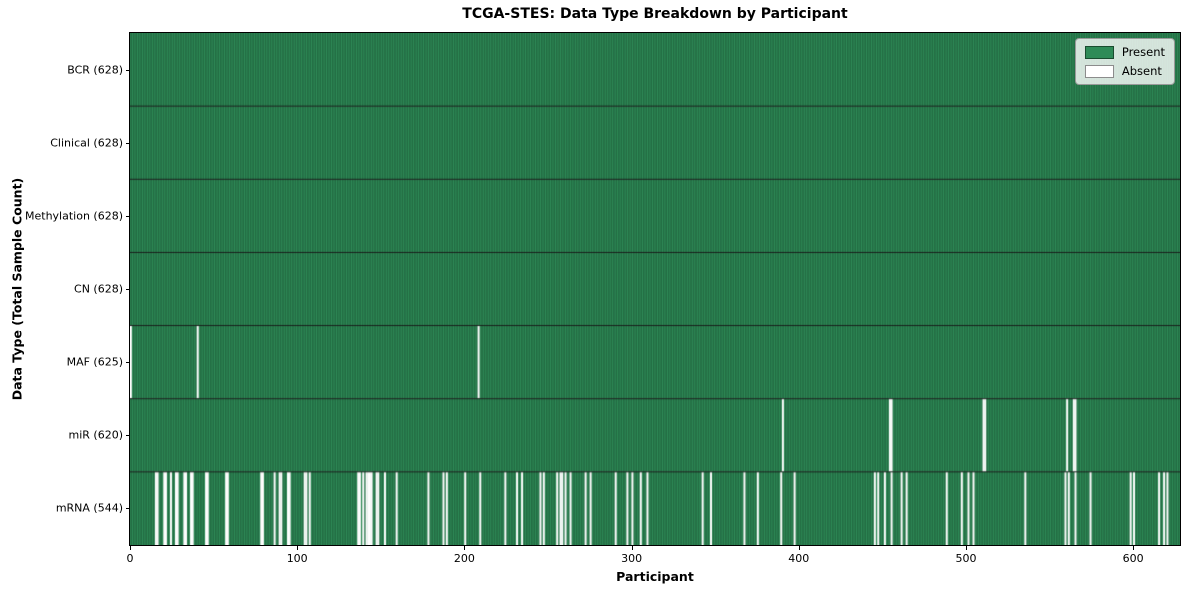  I want to click on y-tick-label-mrna: mRNA (544), so click(89, 508).